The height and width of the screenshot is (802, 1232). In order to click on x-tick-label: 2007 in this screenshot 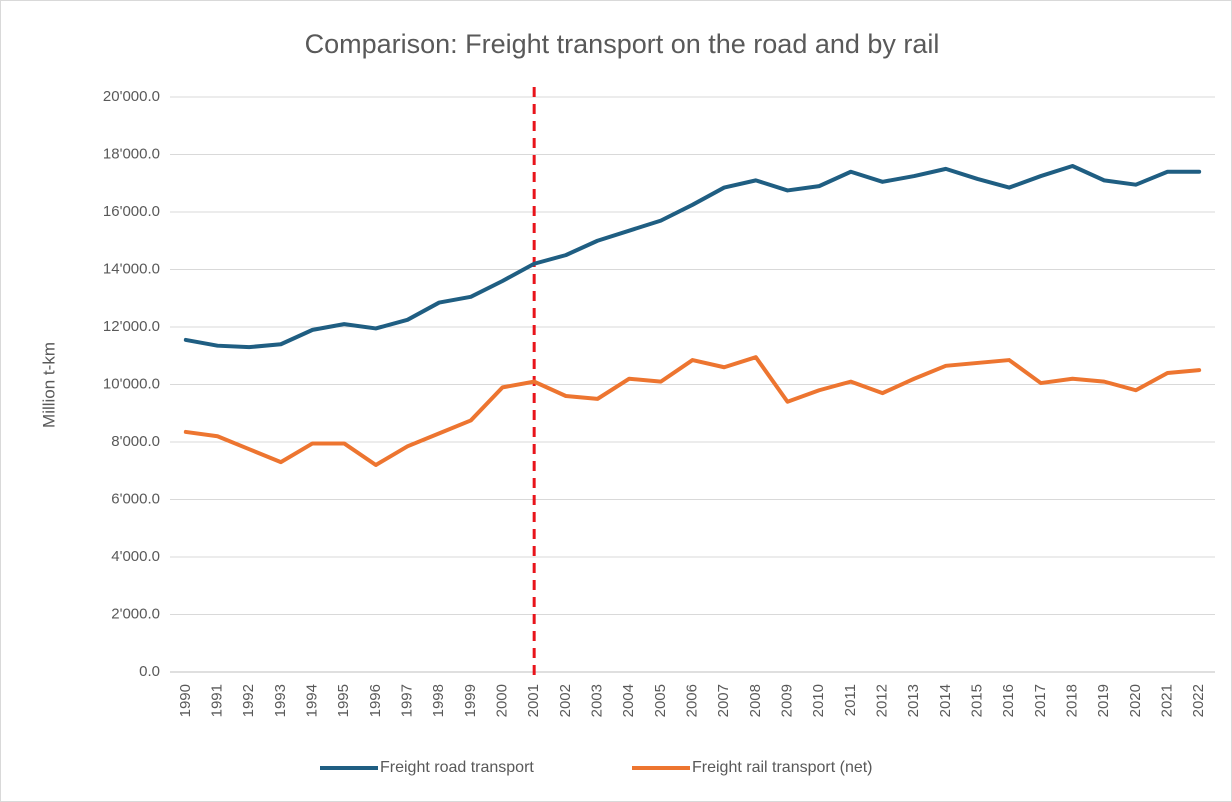, I will do `click(723, 700)`.